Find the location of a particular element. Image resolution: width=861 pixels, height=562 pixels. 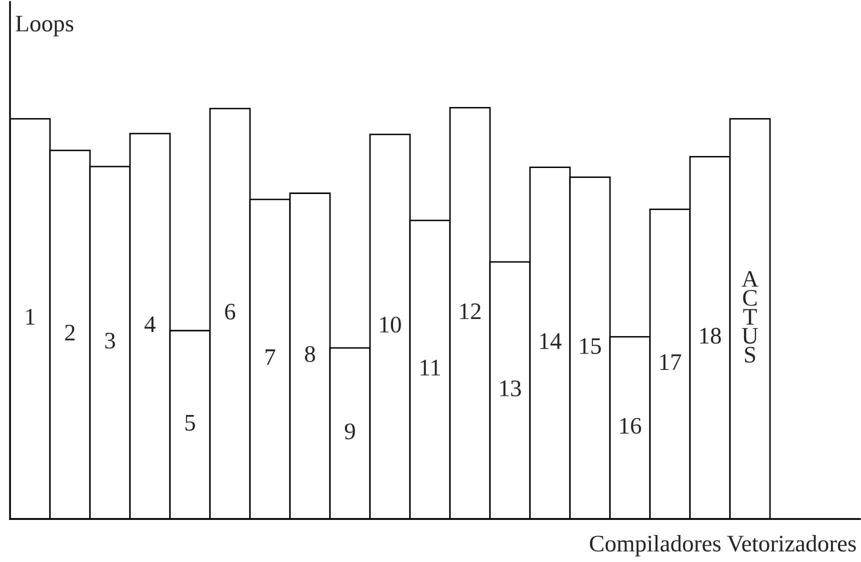

x-tick-label: 3 is located at coordinates (110, 340).